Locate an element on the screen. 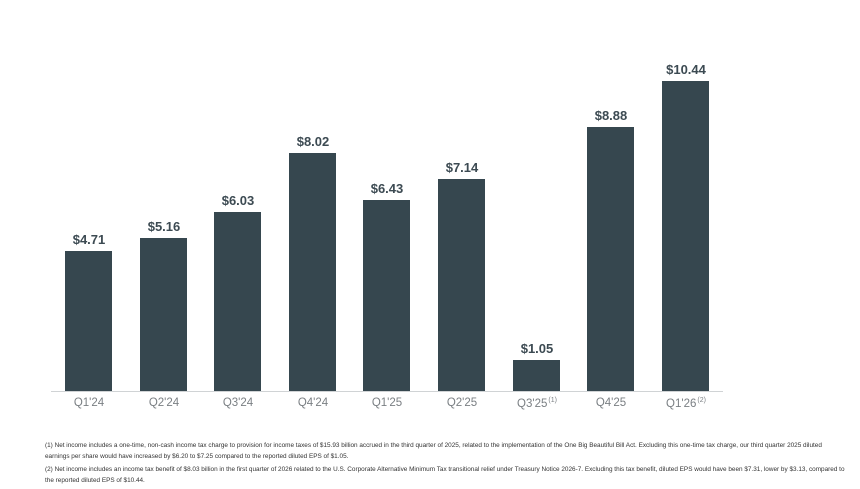  x-tick-text: Q4'25 is located at coordinates (611, 403).